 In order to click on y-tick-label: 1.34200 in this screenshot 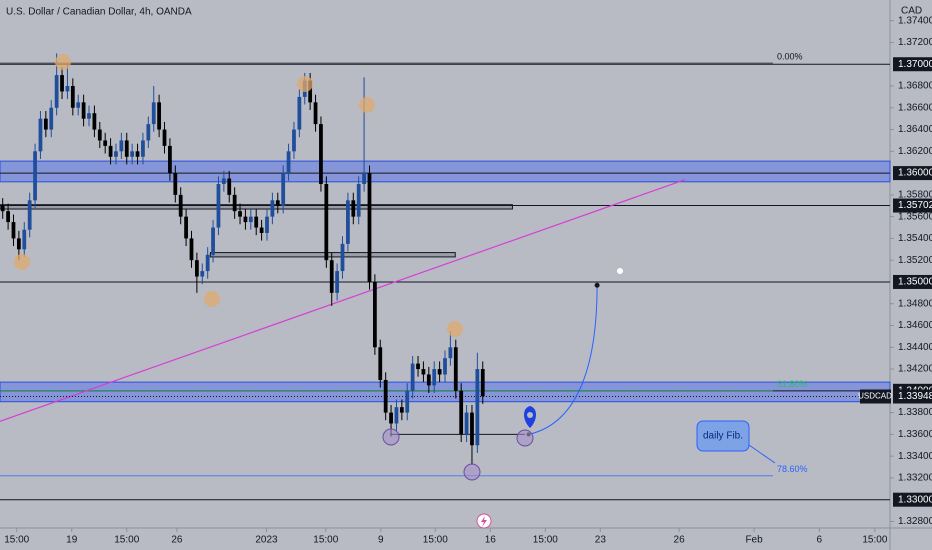, I will do `click(915, 369)`.